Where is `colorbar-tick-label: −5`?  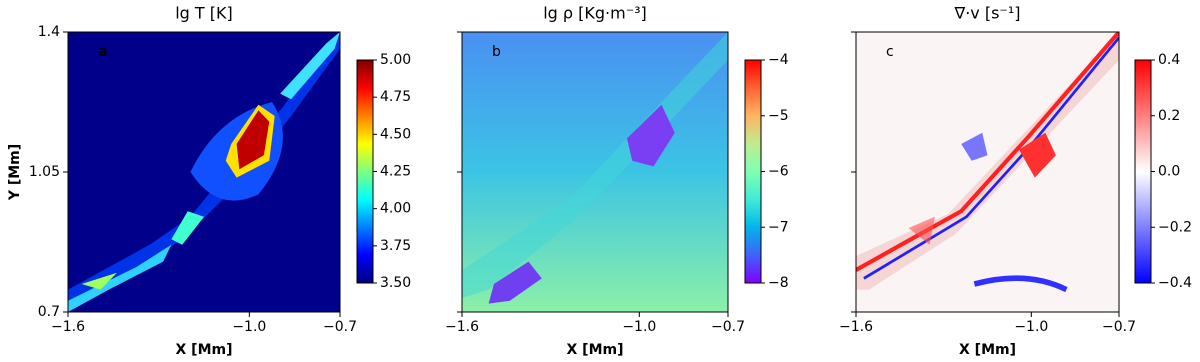 colorbar-tick-label: −5 is located at coordinates (778, 116).